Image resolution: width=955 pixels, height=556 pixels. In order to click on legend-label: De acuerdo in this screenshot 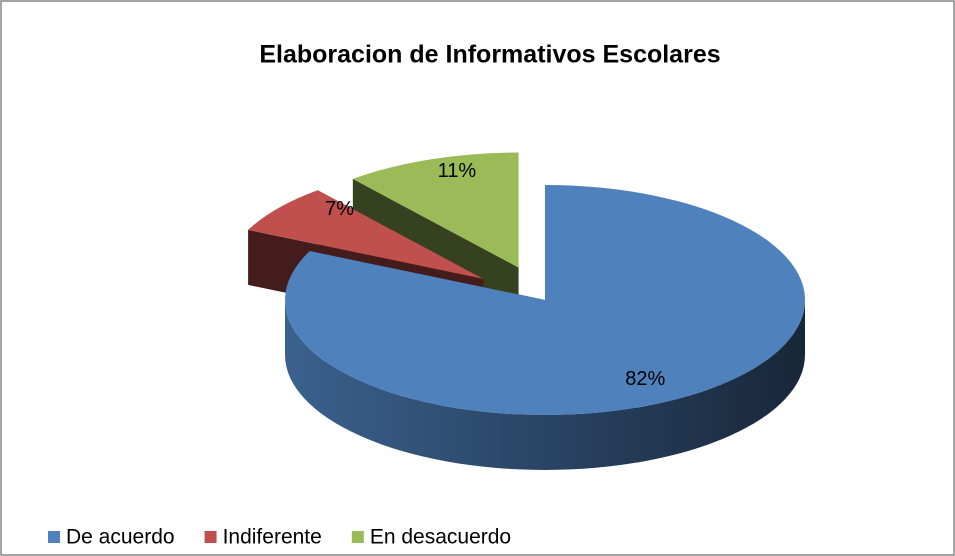, I will do `click(120, 537)`.